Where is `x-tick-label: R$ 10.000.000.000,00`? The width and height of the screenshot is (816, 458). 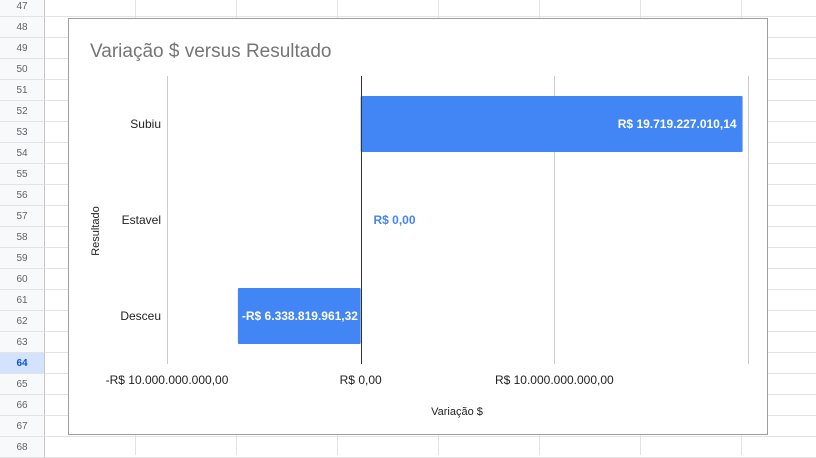
x-tick-label: R$ 10.000.000.000,00 is located at coordinates (554, 380).